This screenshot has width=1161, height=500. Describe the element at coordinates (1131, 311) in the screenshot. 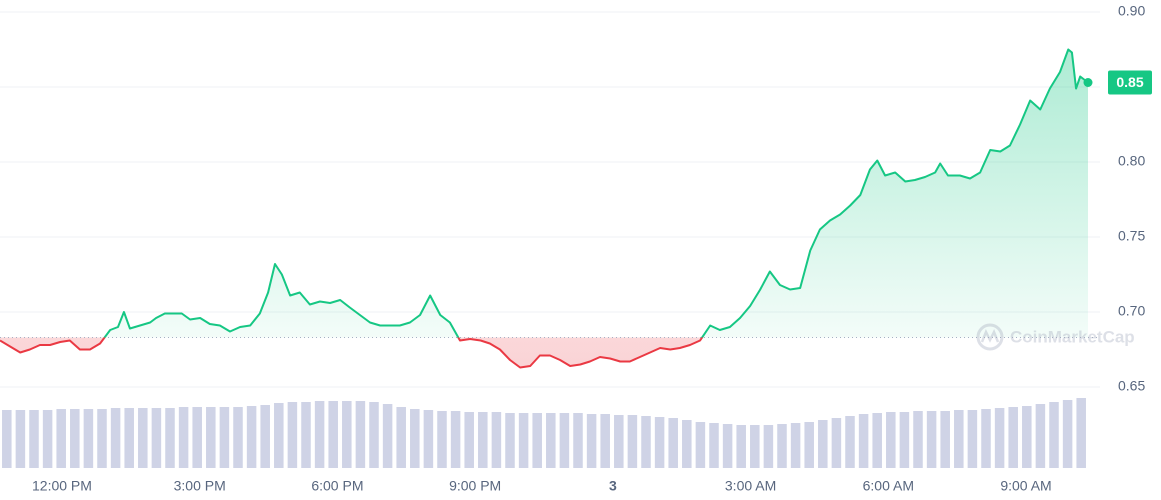

I see `y-tick-label: 0.70` at that location.